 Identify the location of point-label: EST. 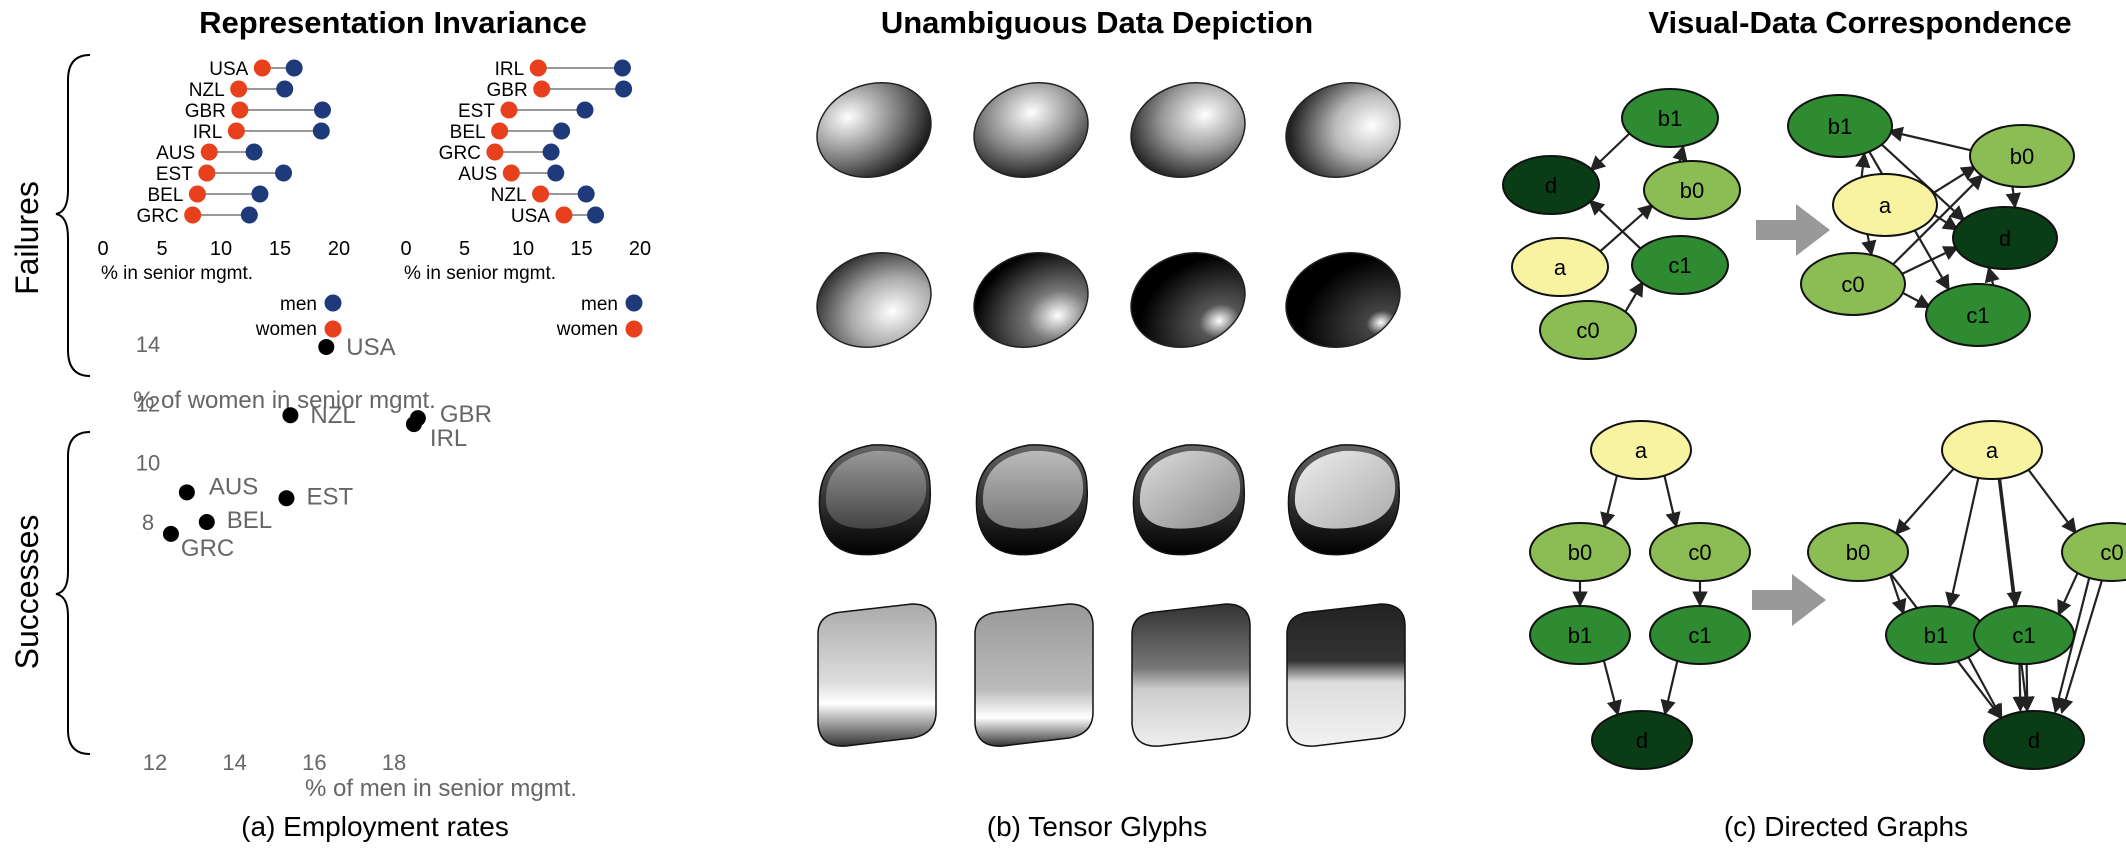
(329, 496).